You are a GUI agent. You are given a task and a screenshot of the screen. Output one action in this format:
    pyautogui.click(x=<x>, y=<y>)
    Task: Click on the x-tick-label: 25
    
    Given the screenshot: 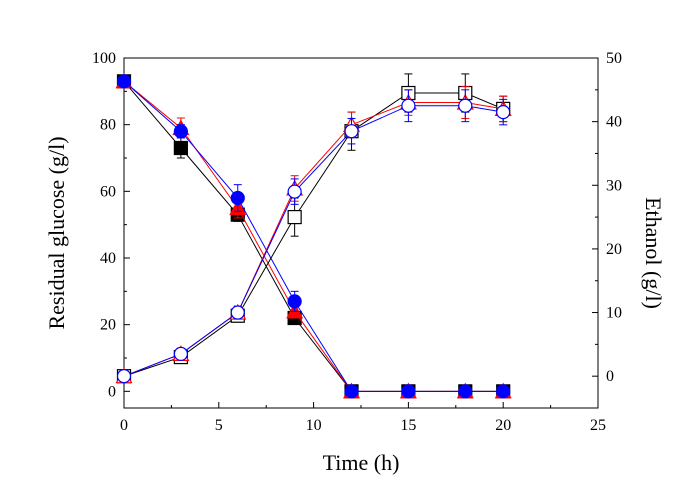 What is the action you would take?
    pyautogui.click(x=598, y=425)
    